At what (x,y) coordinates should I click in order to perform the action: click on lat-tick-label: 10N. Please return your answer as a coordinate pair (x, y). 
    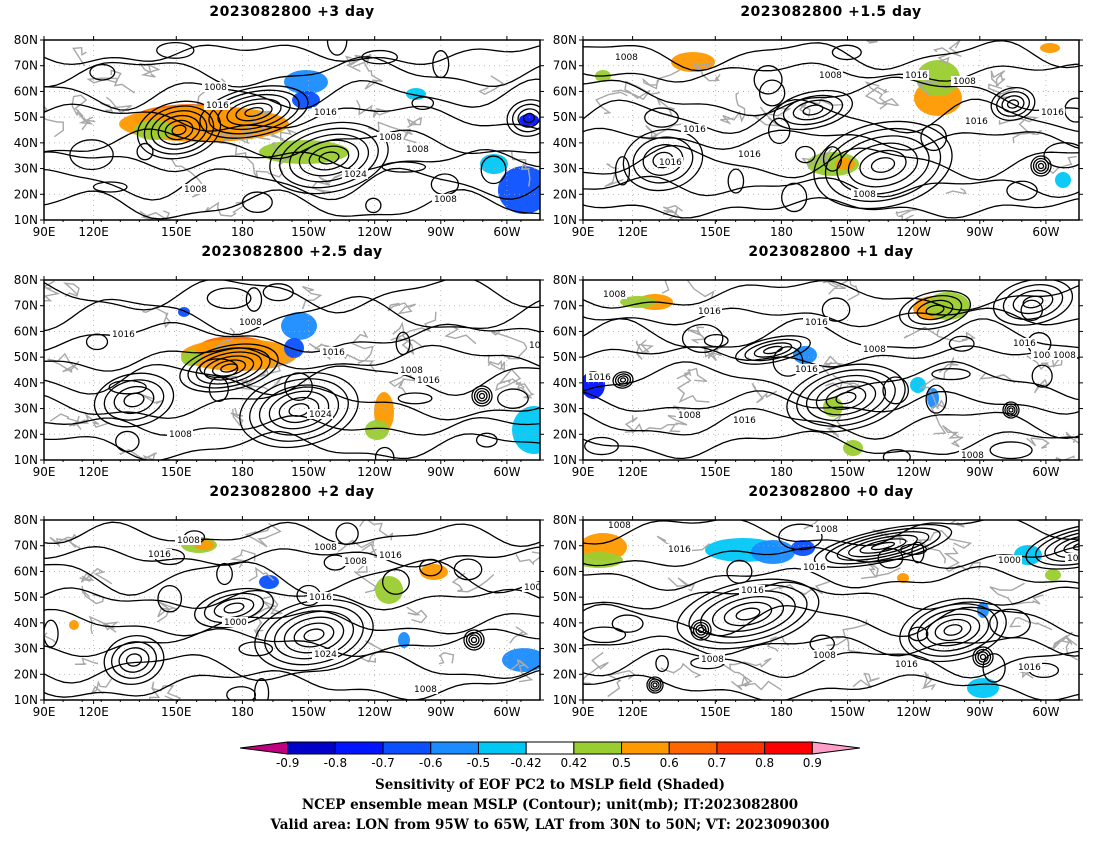
    Looking at the image, I should click on (26, 700).